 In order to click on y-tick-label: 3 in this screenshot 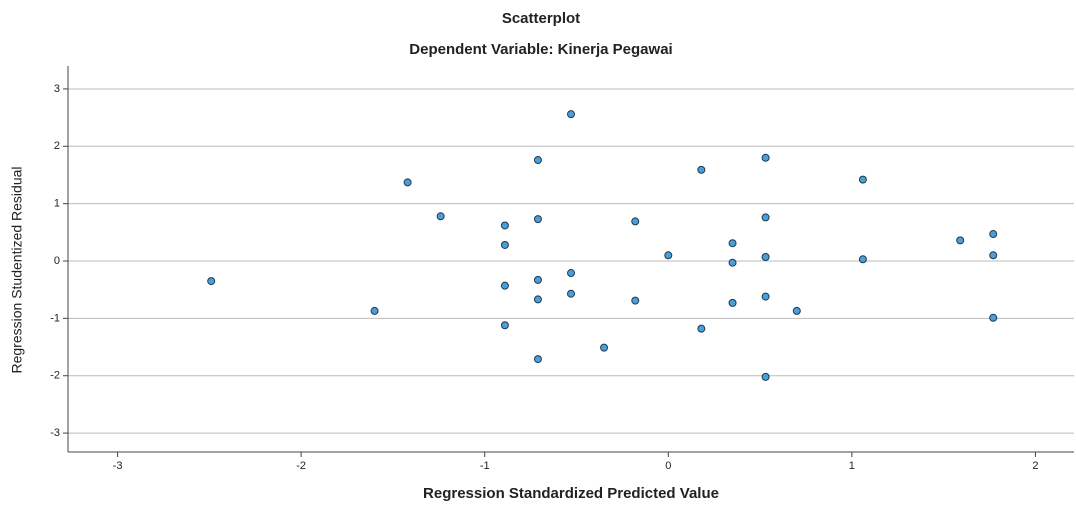, I will do `click(57, 89)`.